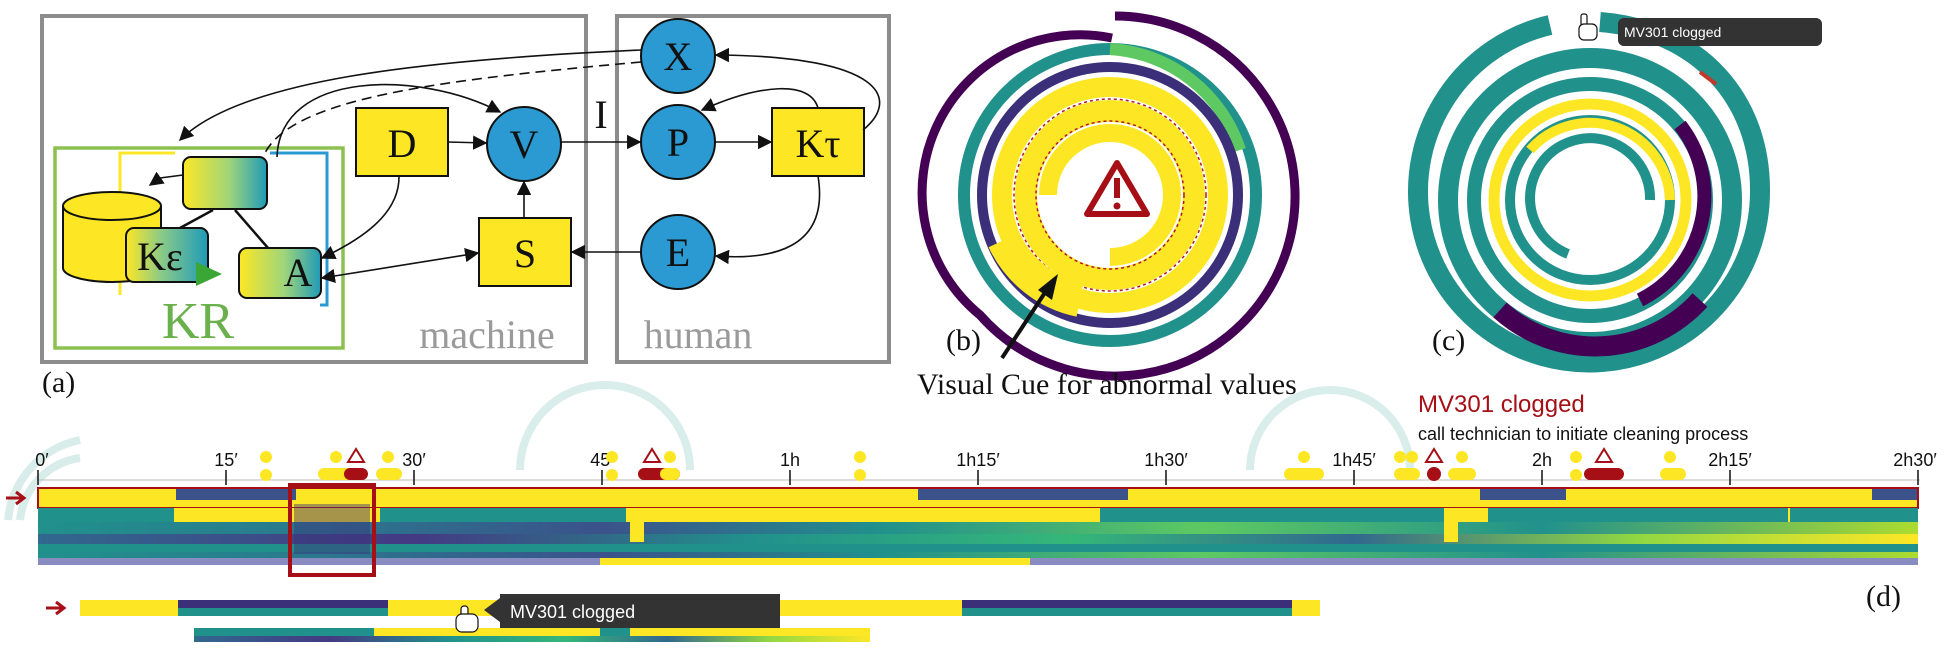  I want to click on tick-label: 0′, so click(42, 460).